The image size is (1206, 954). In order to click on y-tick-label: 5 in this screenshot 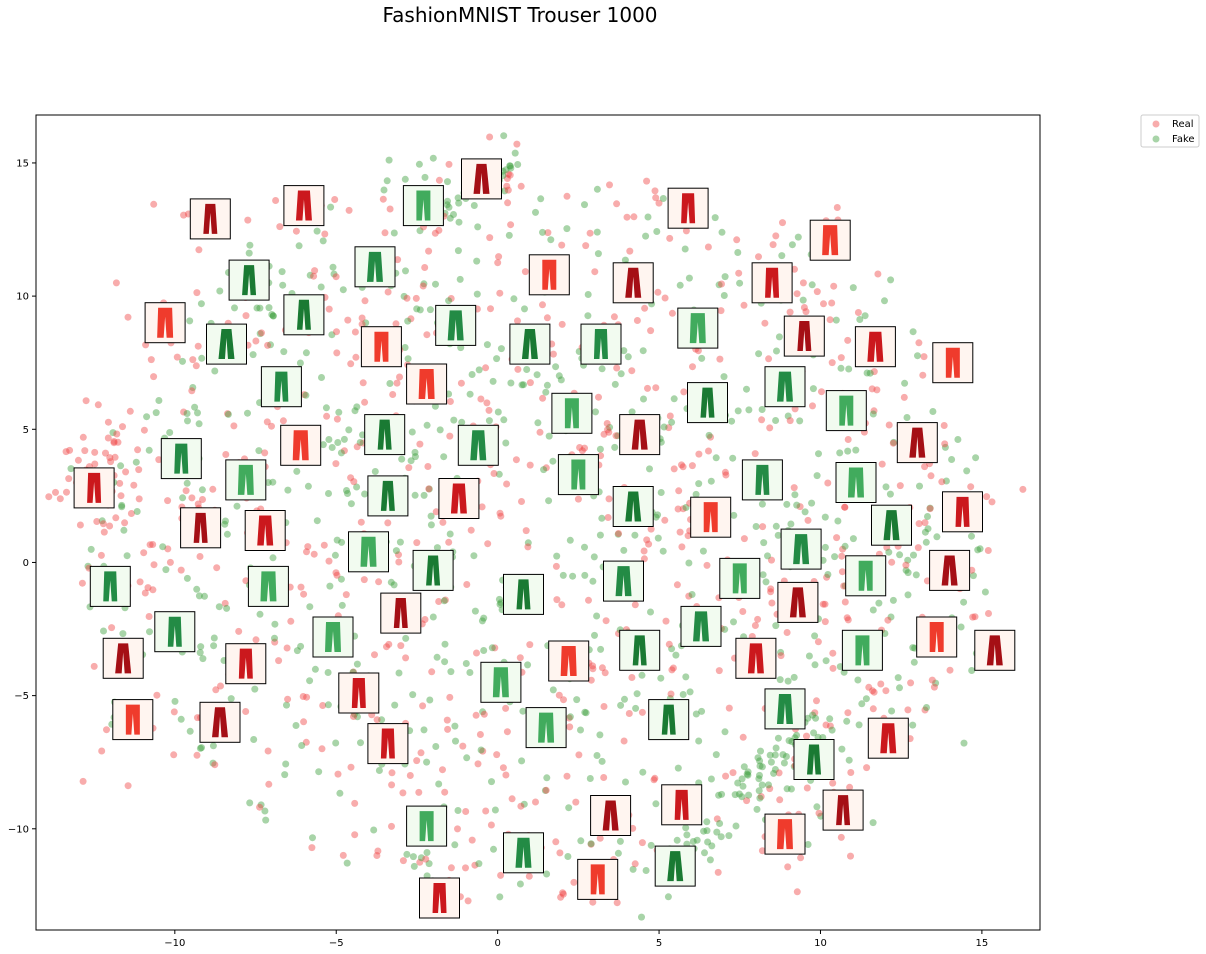, I will do `click(26, 430)`.